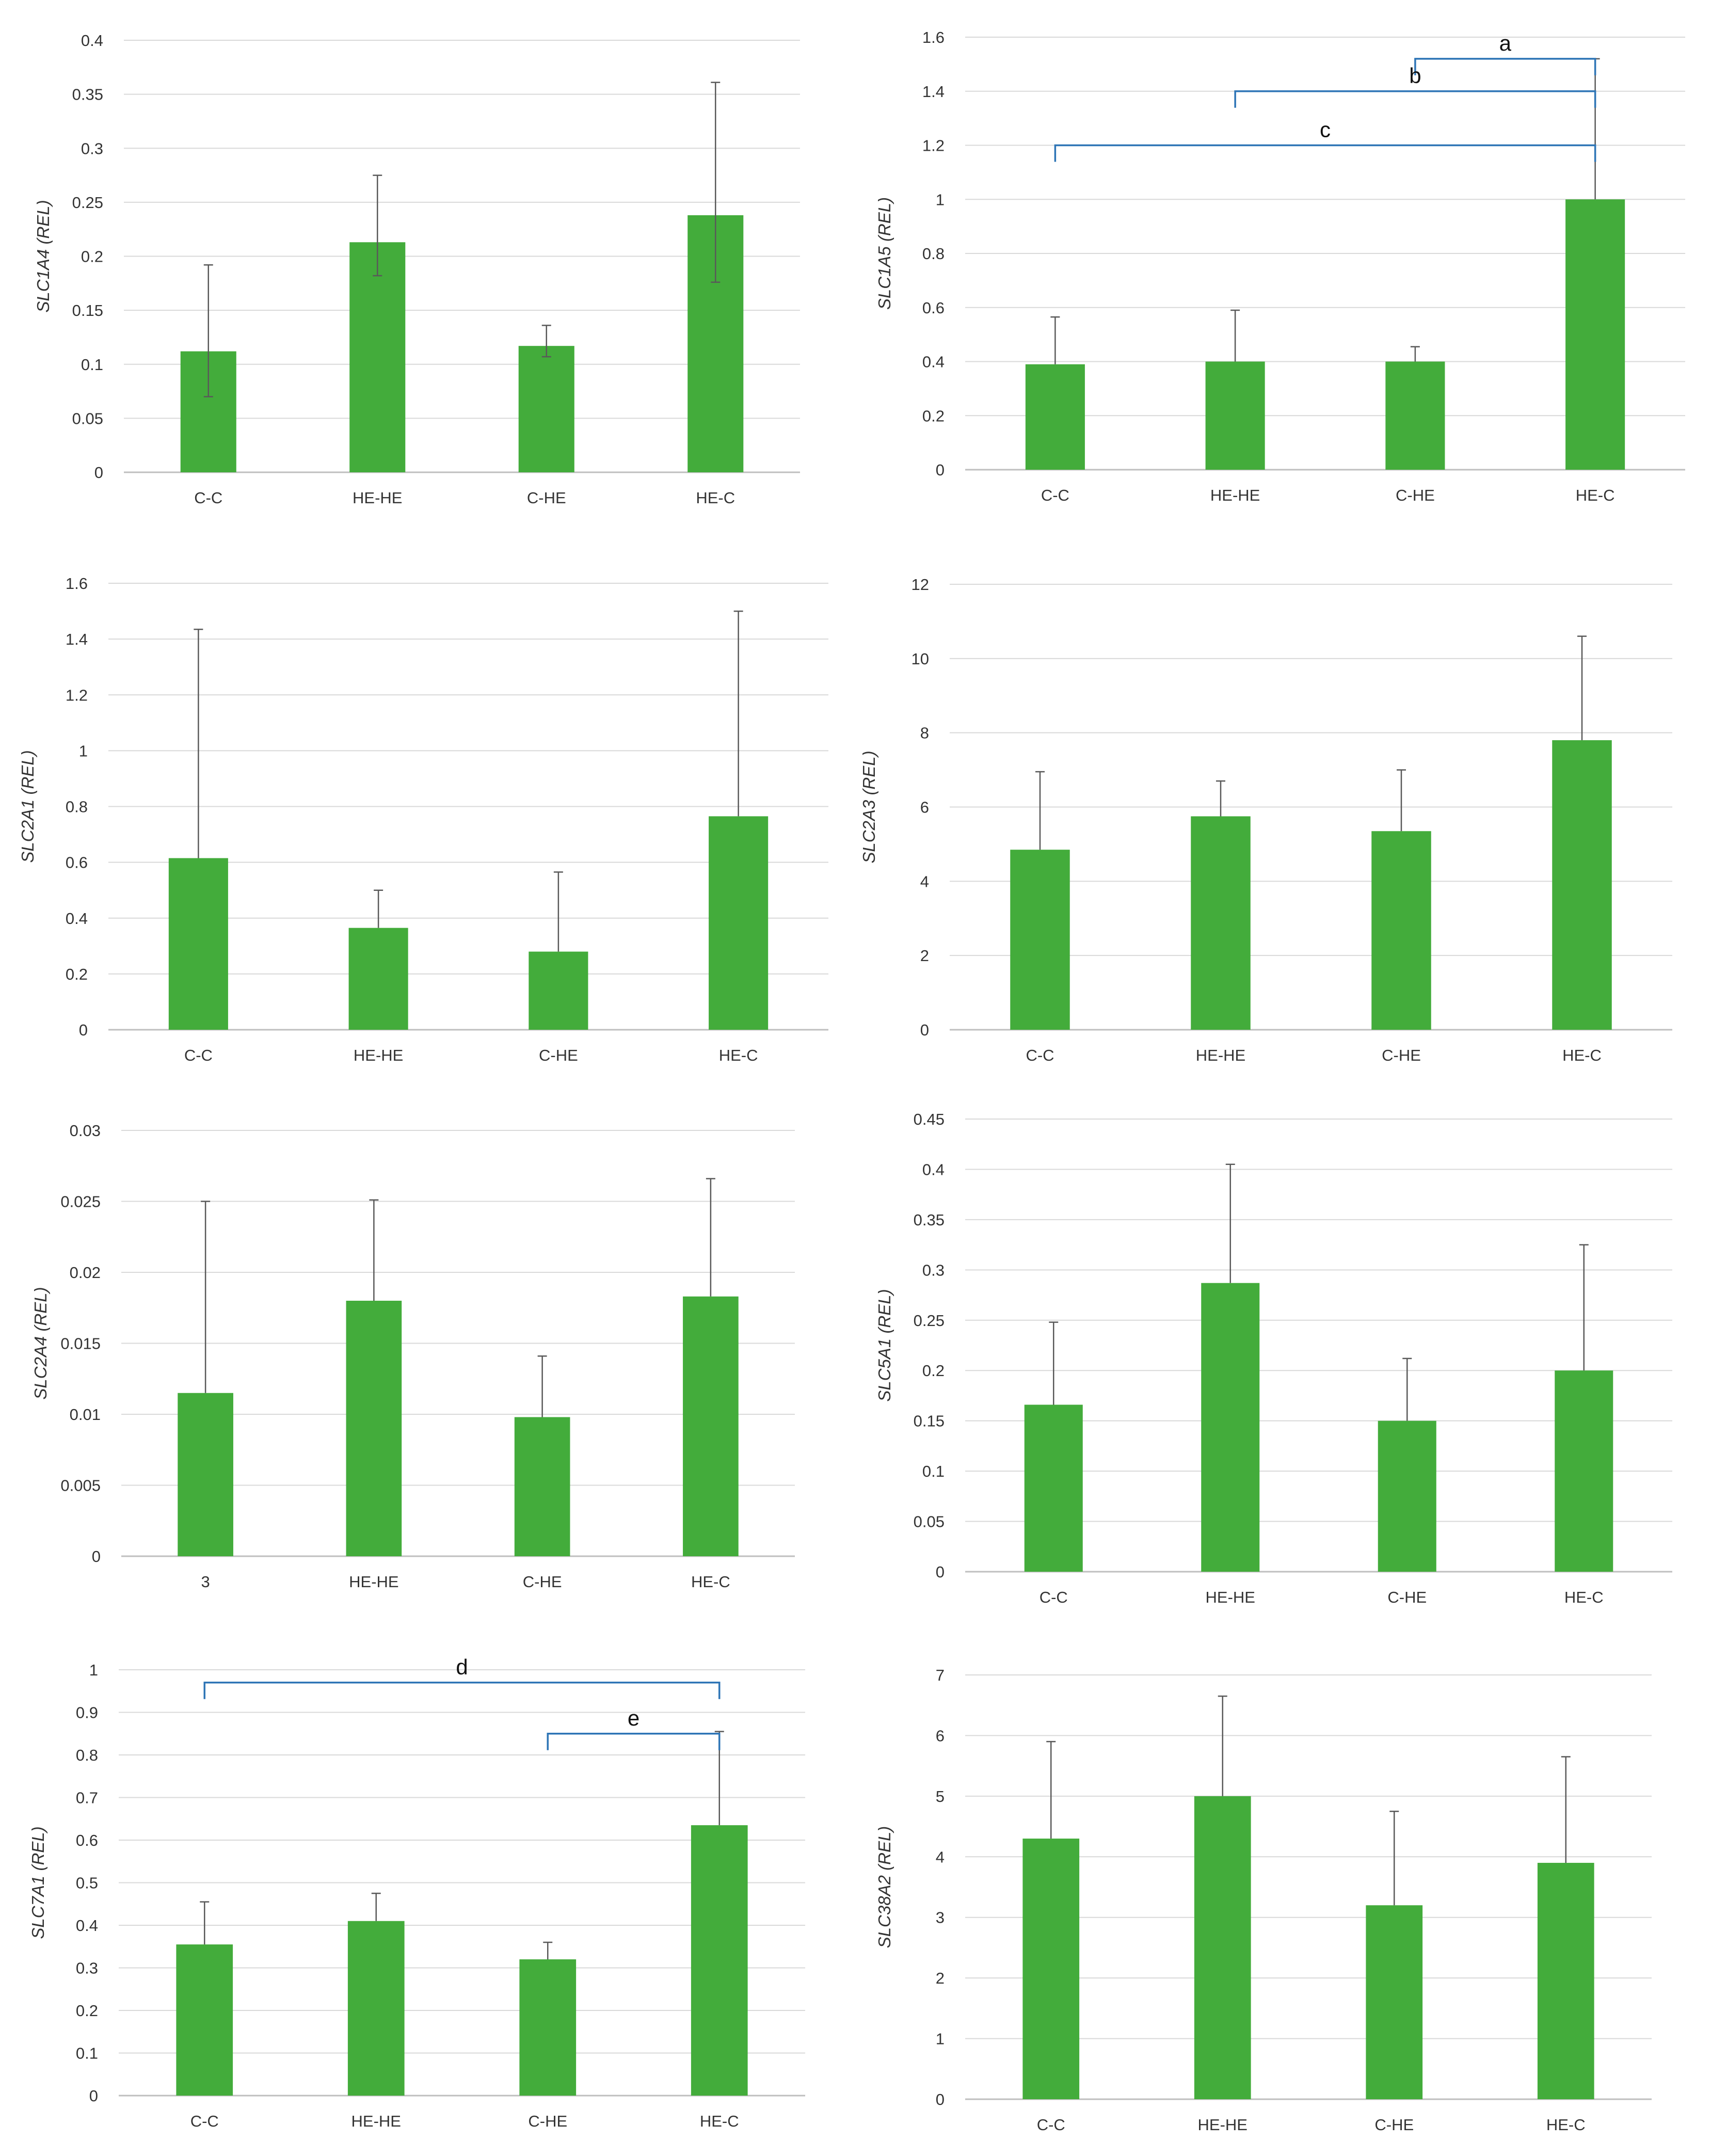 Image resolution: width=1711 pixels, height=2156 pixels. Describe the element at coordinates (941, 1736) in the screenshot. I see `y-tick-label: 6` at that location.